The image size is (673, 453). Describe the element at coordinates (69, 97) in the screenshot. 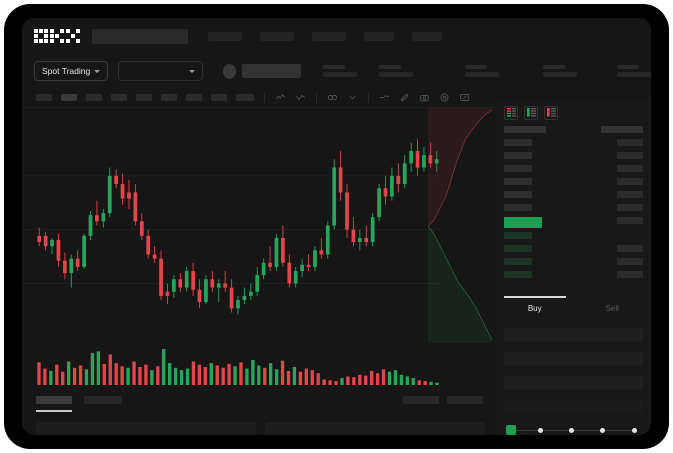

I see `tf-5m` at that location.